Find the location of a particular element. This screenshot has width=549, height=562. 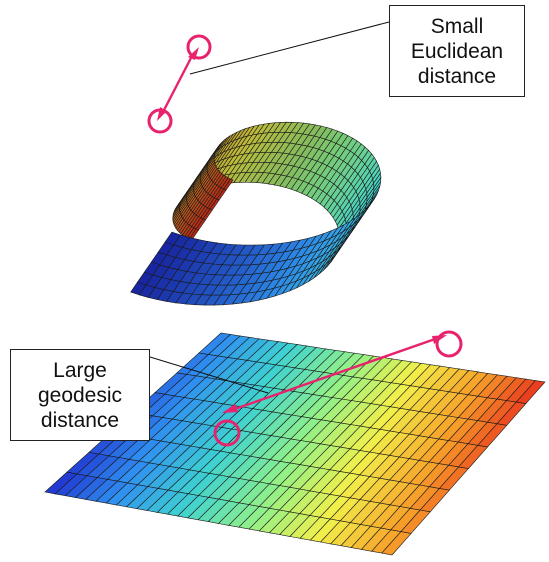

geodesic-callout-line-1: Large is located at coordinates (80, 370).